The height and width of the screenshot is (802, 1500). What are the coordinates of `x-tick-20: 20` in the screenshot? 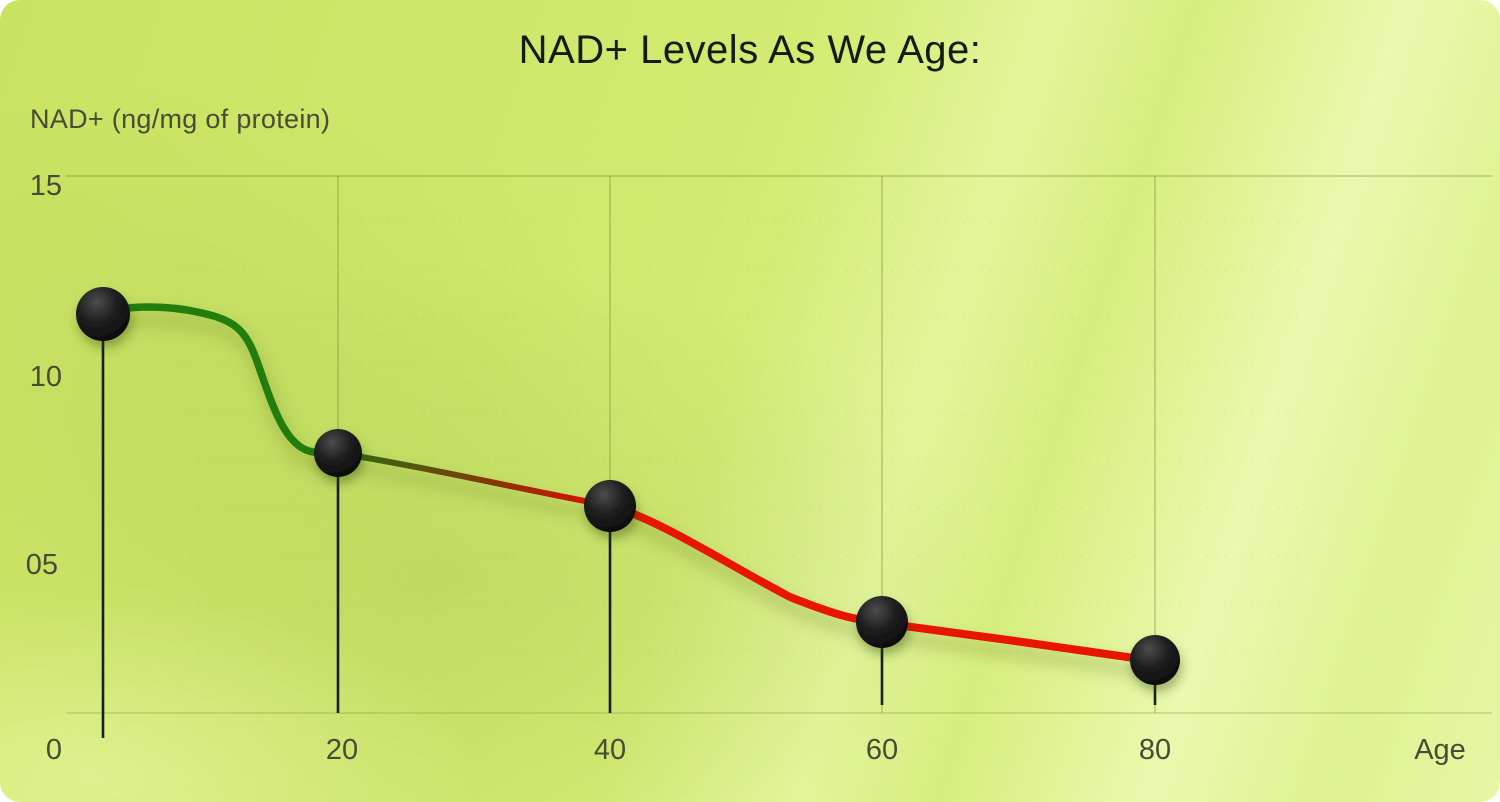 It's located at (342, 750).